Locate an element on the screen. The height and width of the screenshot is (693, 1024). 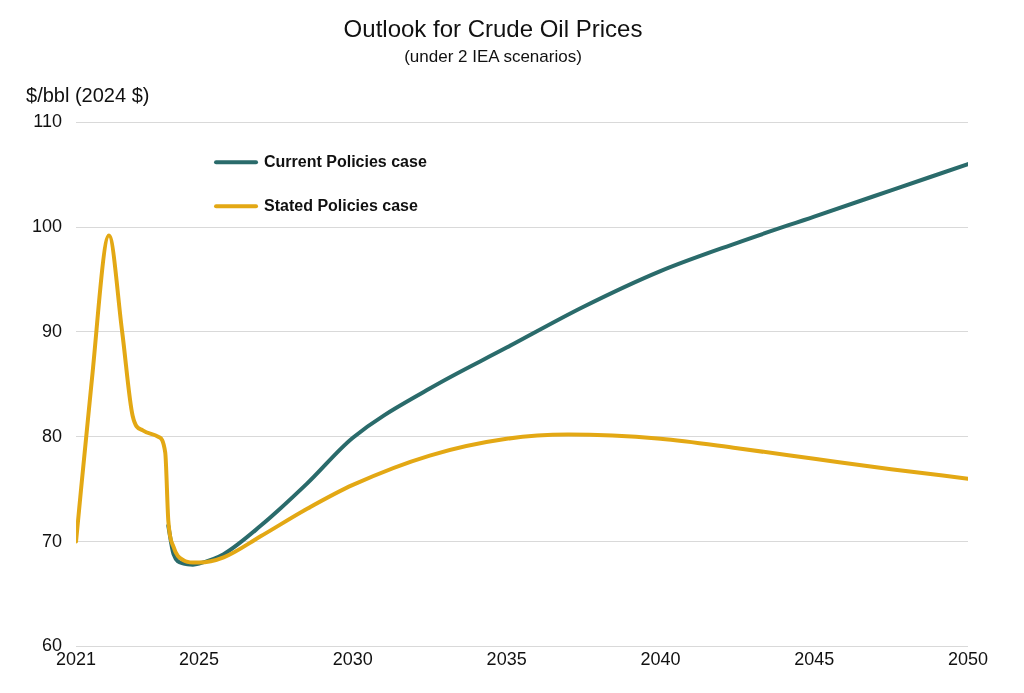
y-tick-label: 110 is located at coordinates (48, 121).